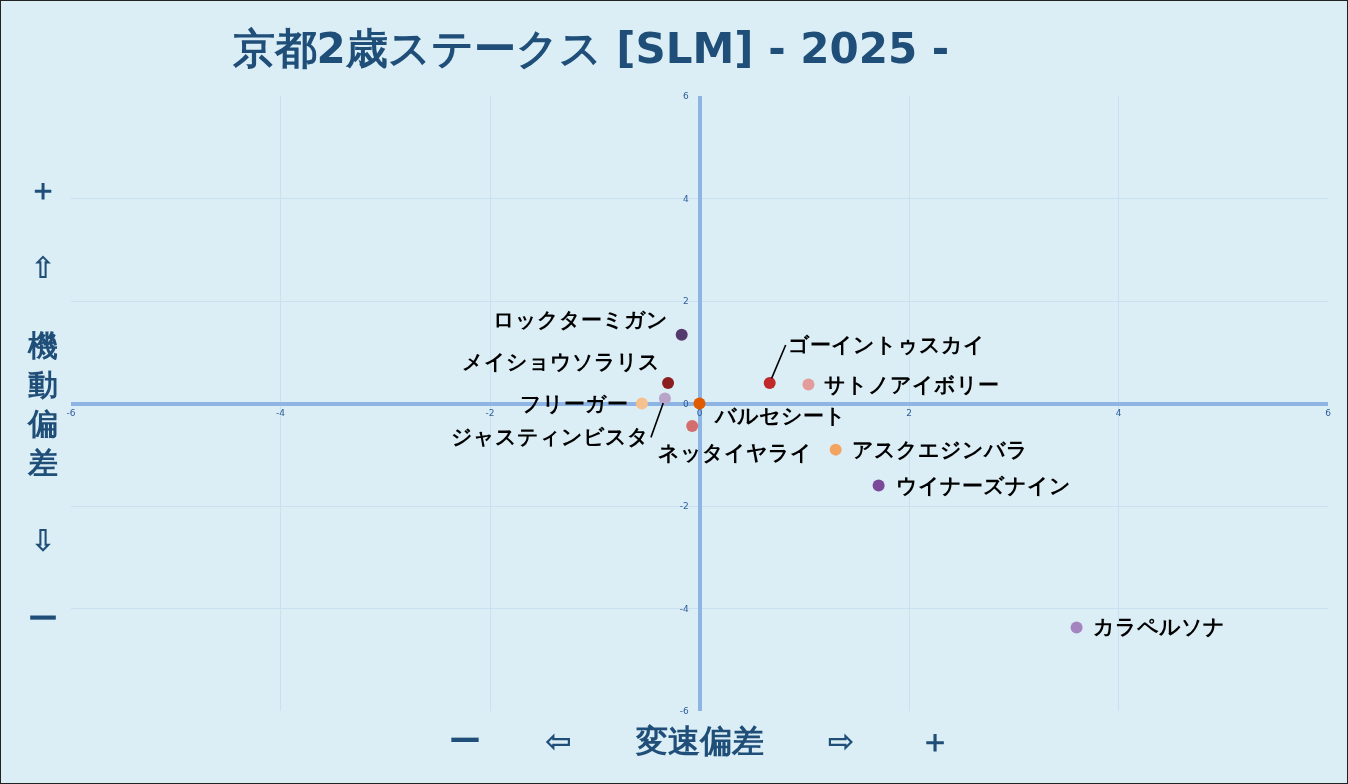  What do you see at coordinates (490, 413) in the screenshot?
I see `x-tick-label: -2` at bounding box center [490, 413].